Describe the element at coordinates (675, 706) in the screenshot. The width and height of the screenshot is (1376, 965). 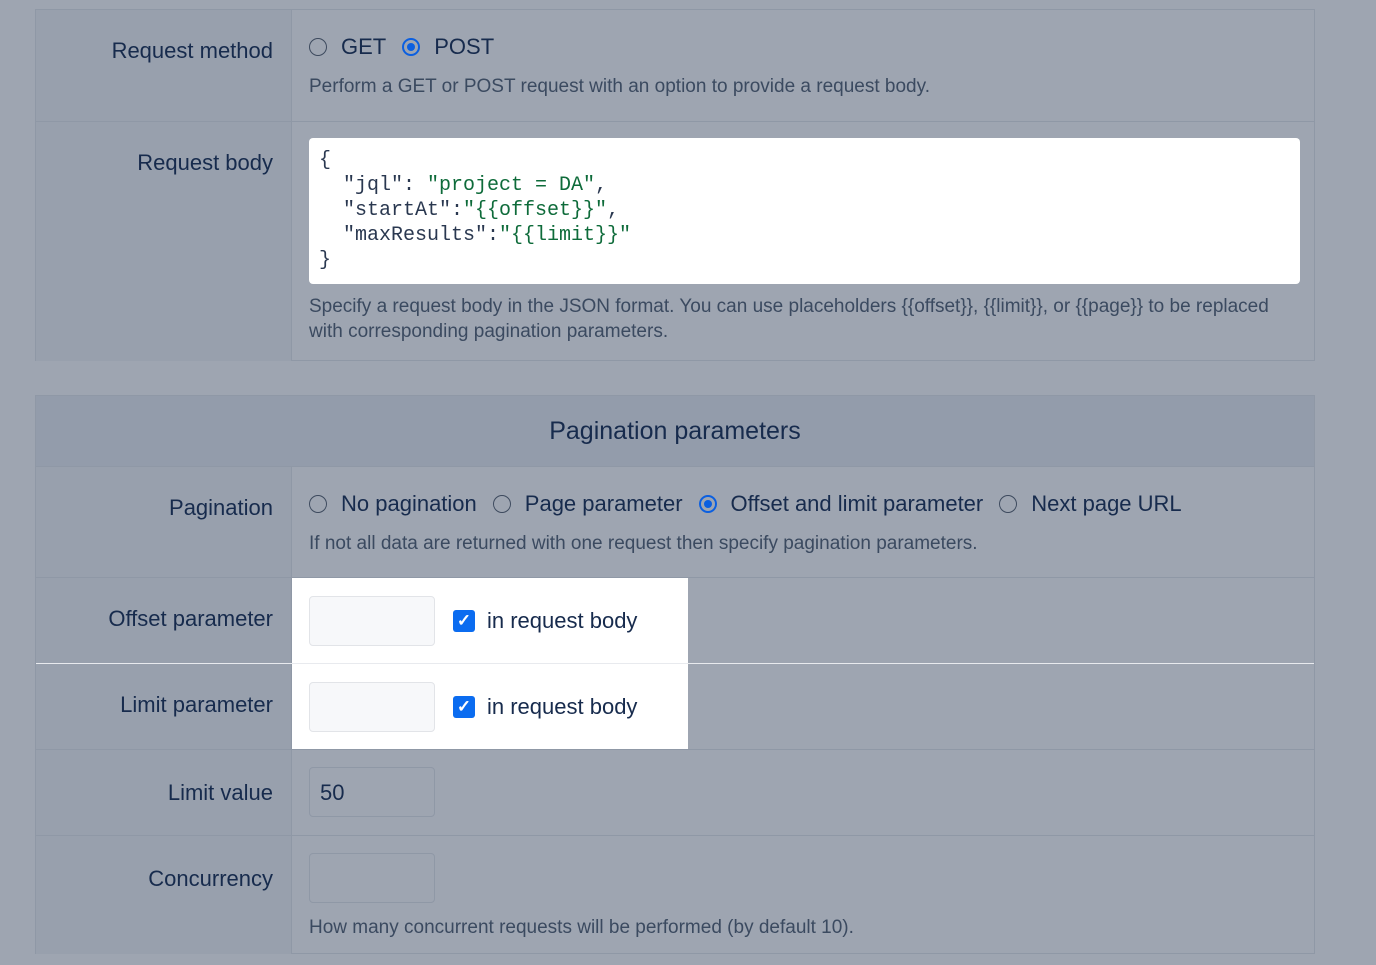
I see `limit-row: Limit parameter ✓ in request body` at that location.